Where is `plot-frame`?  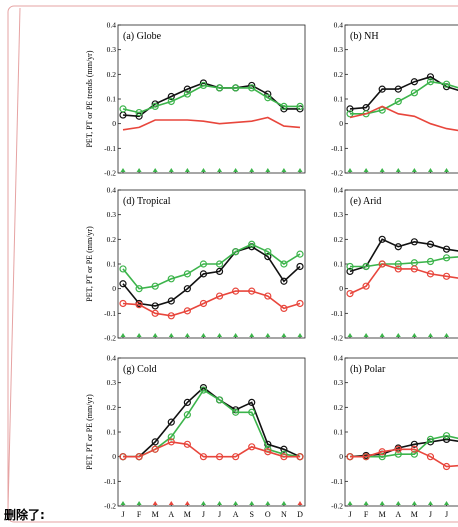 plot-frame is located at coordinates (211, 99).